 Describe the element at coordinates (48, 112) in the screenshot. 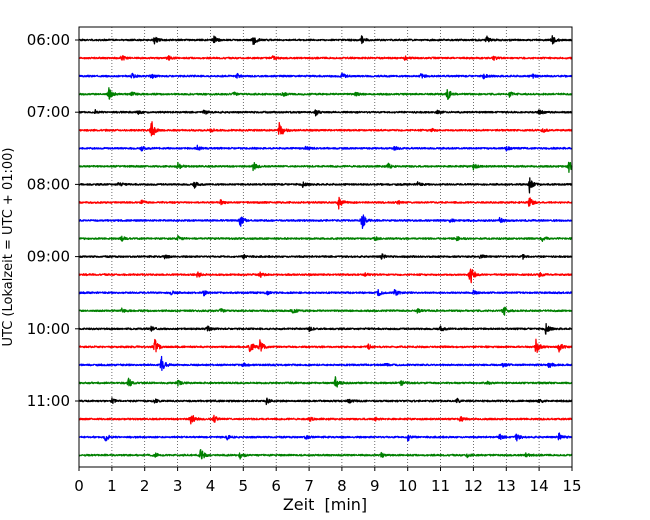

I see `y-tick-label: 07:00` at that location.